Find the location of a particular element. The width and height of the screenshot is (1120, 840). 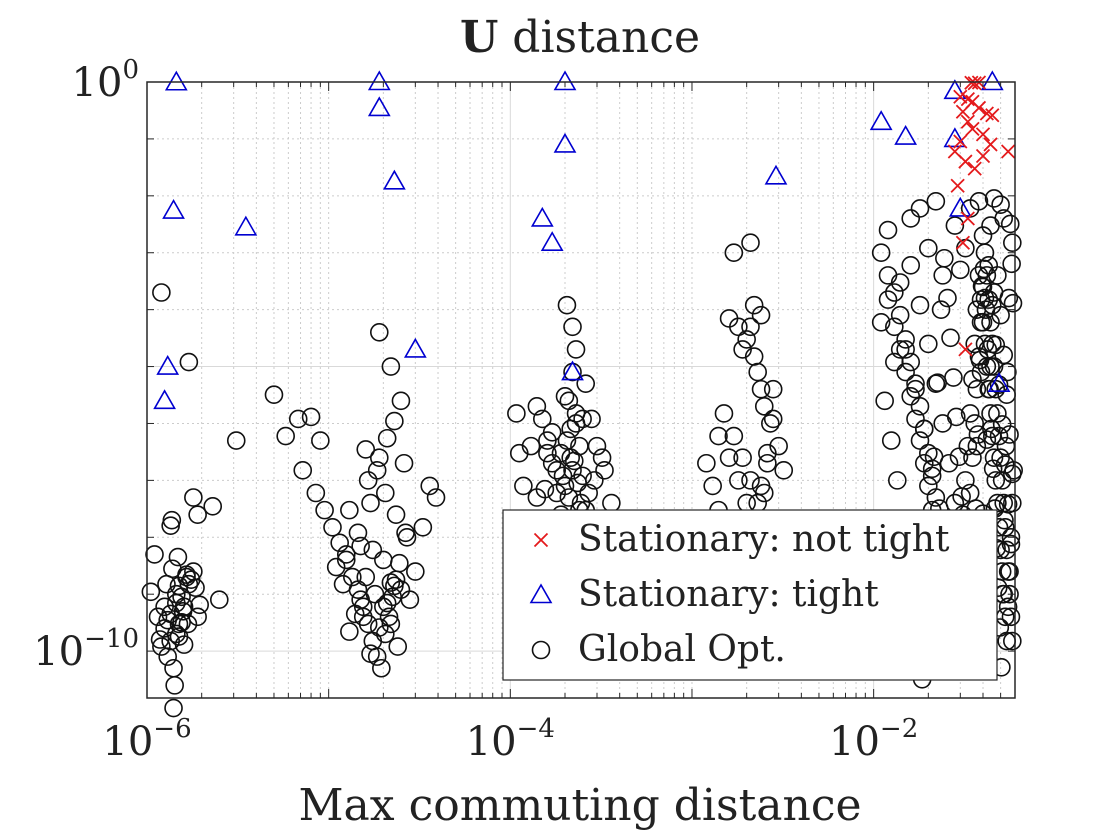

y-tick-label: 10−10 is located at coordinates (86, 649).